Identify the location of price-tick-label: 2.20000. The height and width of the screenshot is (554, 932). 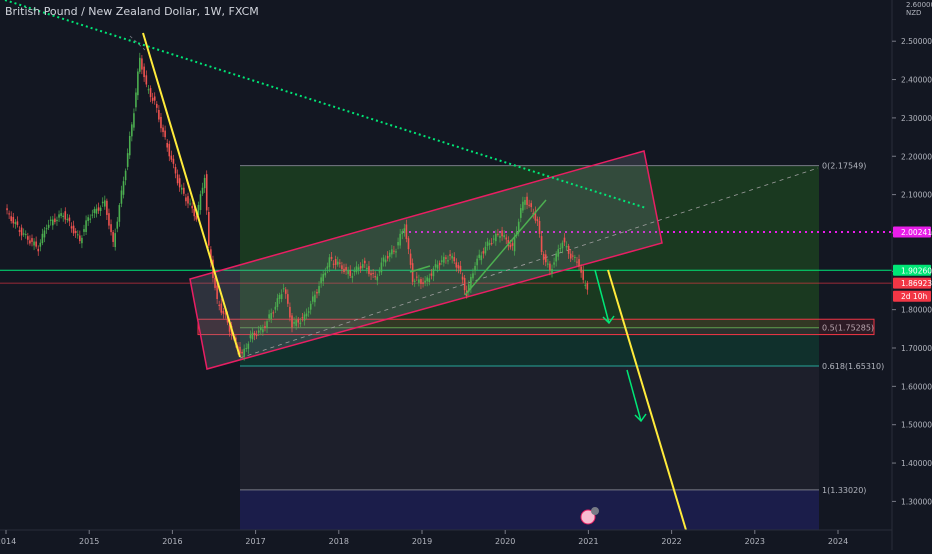
(916, 156).